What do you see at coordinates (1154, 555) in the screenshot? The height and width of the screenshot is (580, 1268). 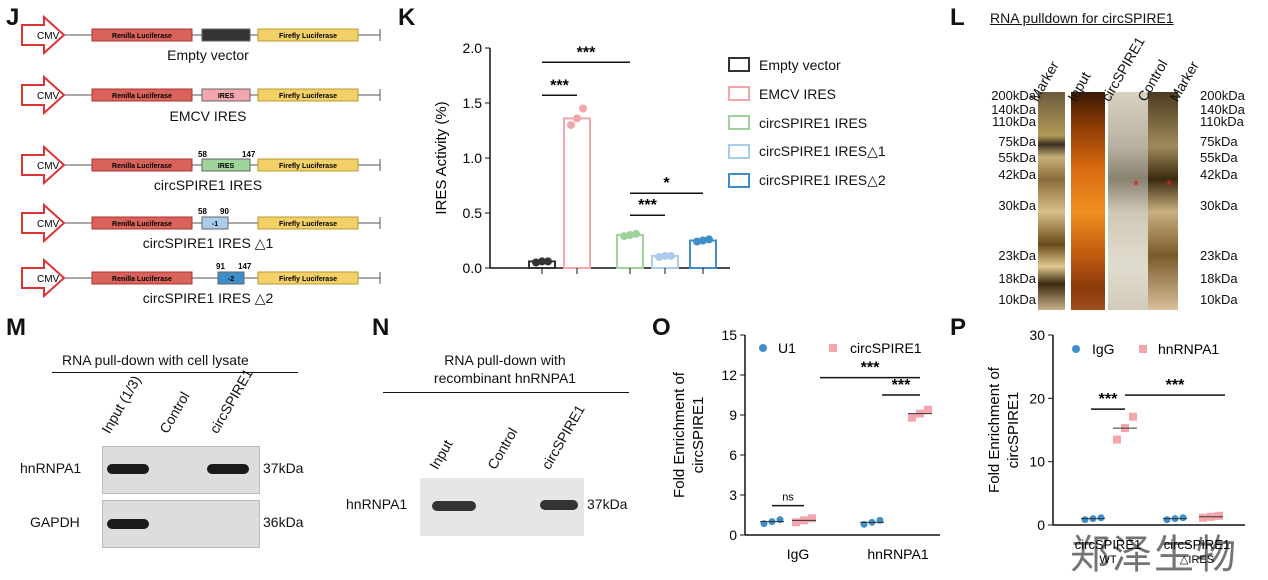 I see `watermark: 郑泽生物` at bounding box center [1154, 555].